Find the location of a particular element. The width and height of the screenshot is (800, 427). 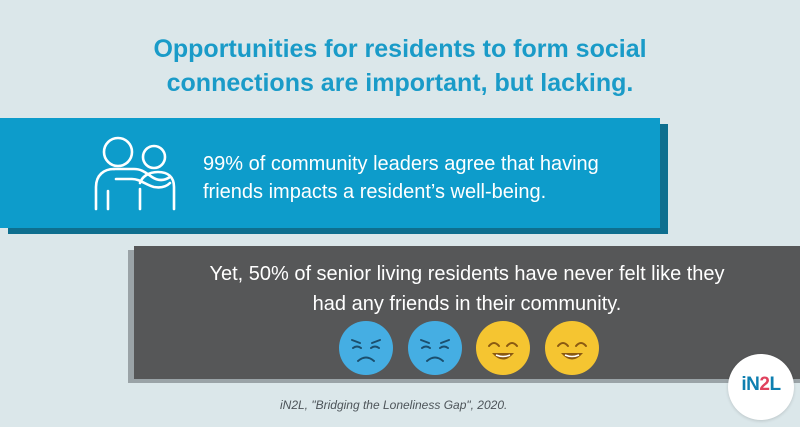

logo-part-in: iN is located at coordinates (750, 384).